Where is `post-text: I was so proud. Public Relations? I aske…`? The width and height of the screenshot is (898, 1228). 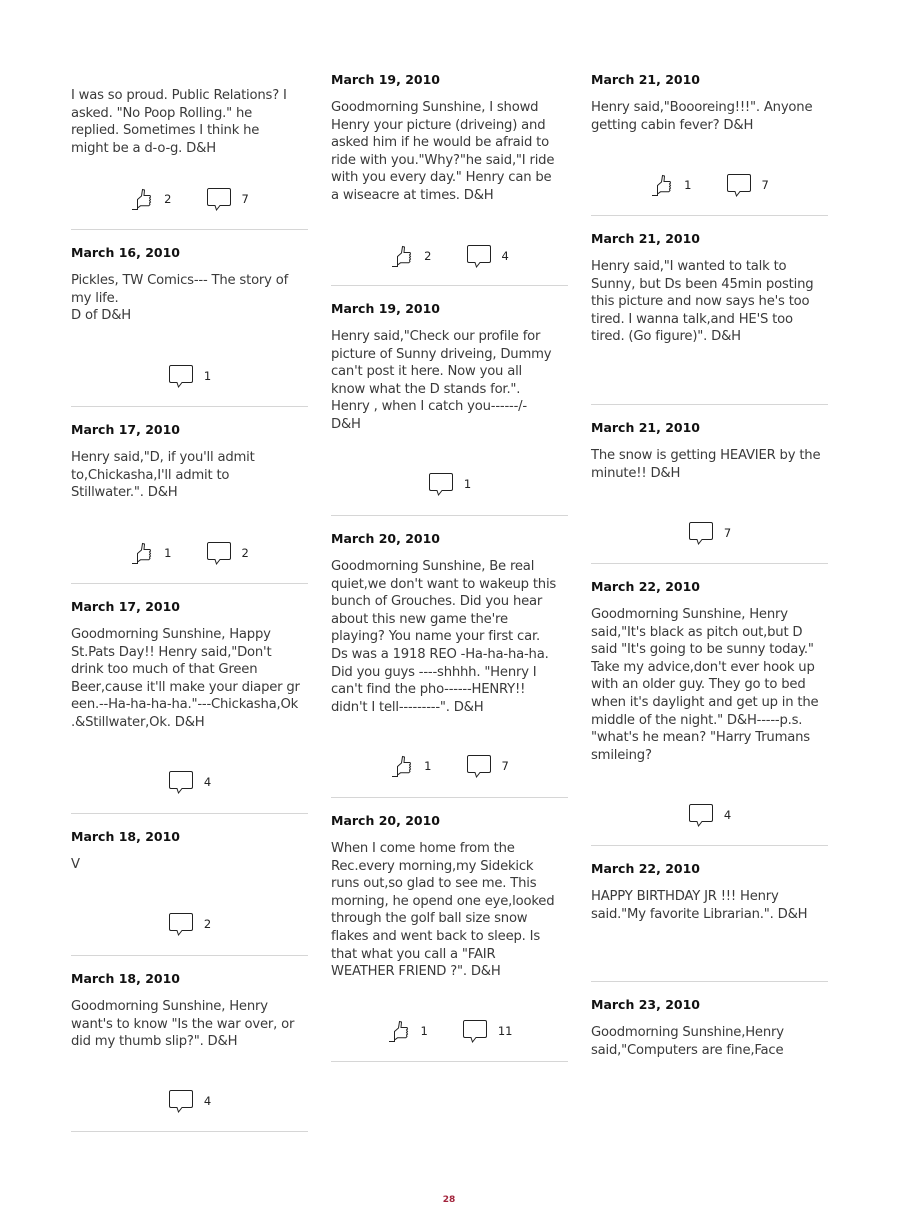 post-text: I was so proud. Public Relations? I aske… is located at coordinates (179, 122).